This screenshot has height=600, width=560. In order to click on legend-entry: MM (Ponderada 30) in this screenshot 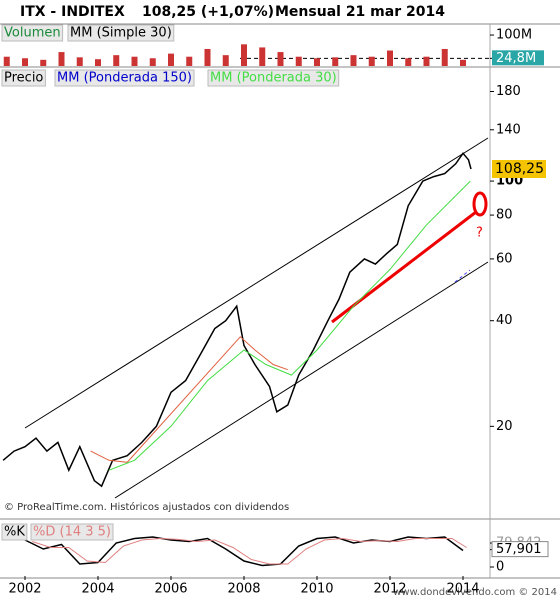, I will do `click(273, 78)`.